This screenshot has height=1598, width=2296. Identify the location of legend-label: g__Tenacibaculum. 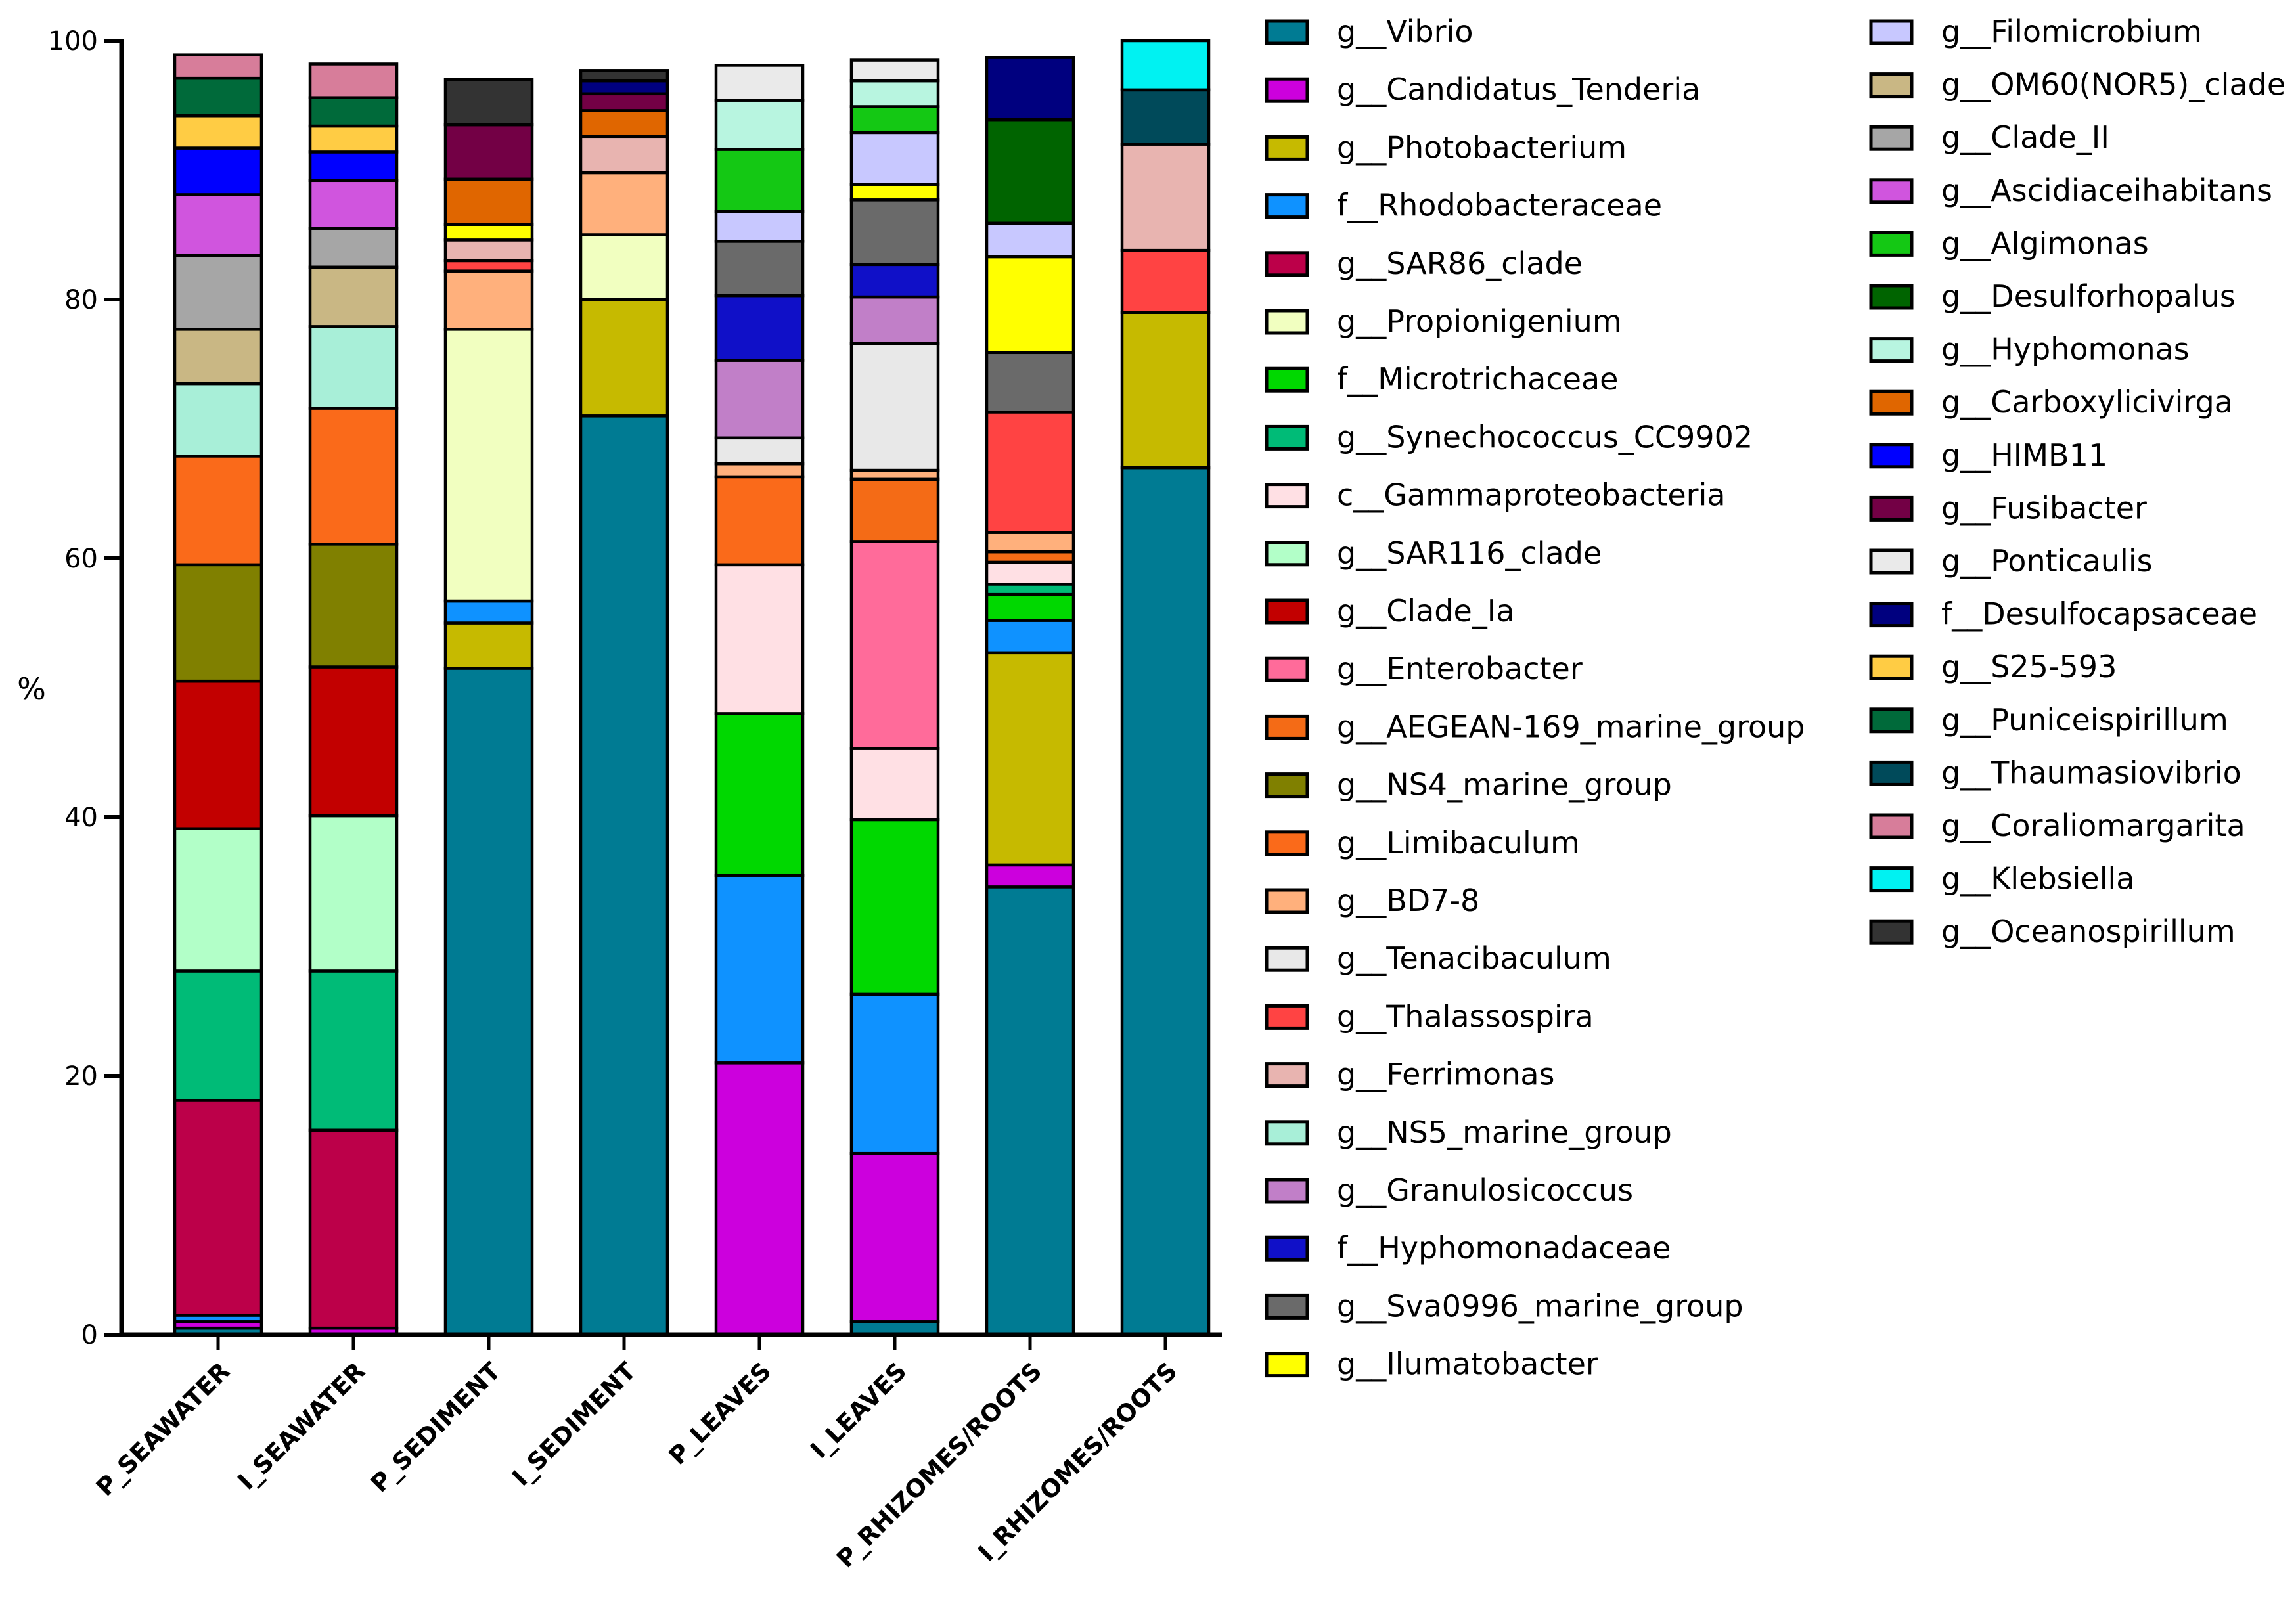
(1474, 958).